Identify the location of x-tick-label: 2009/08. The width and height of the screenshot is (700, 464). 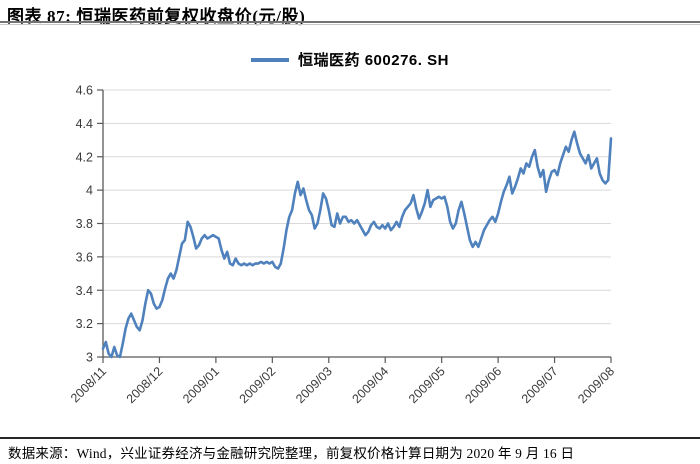
(596, 385).